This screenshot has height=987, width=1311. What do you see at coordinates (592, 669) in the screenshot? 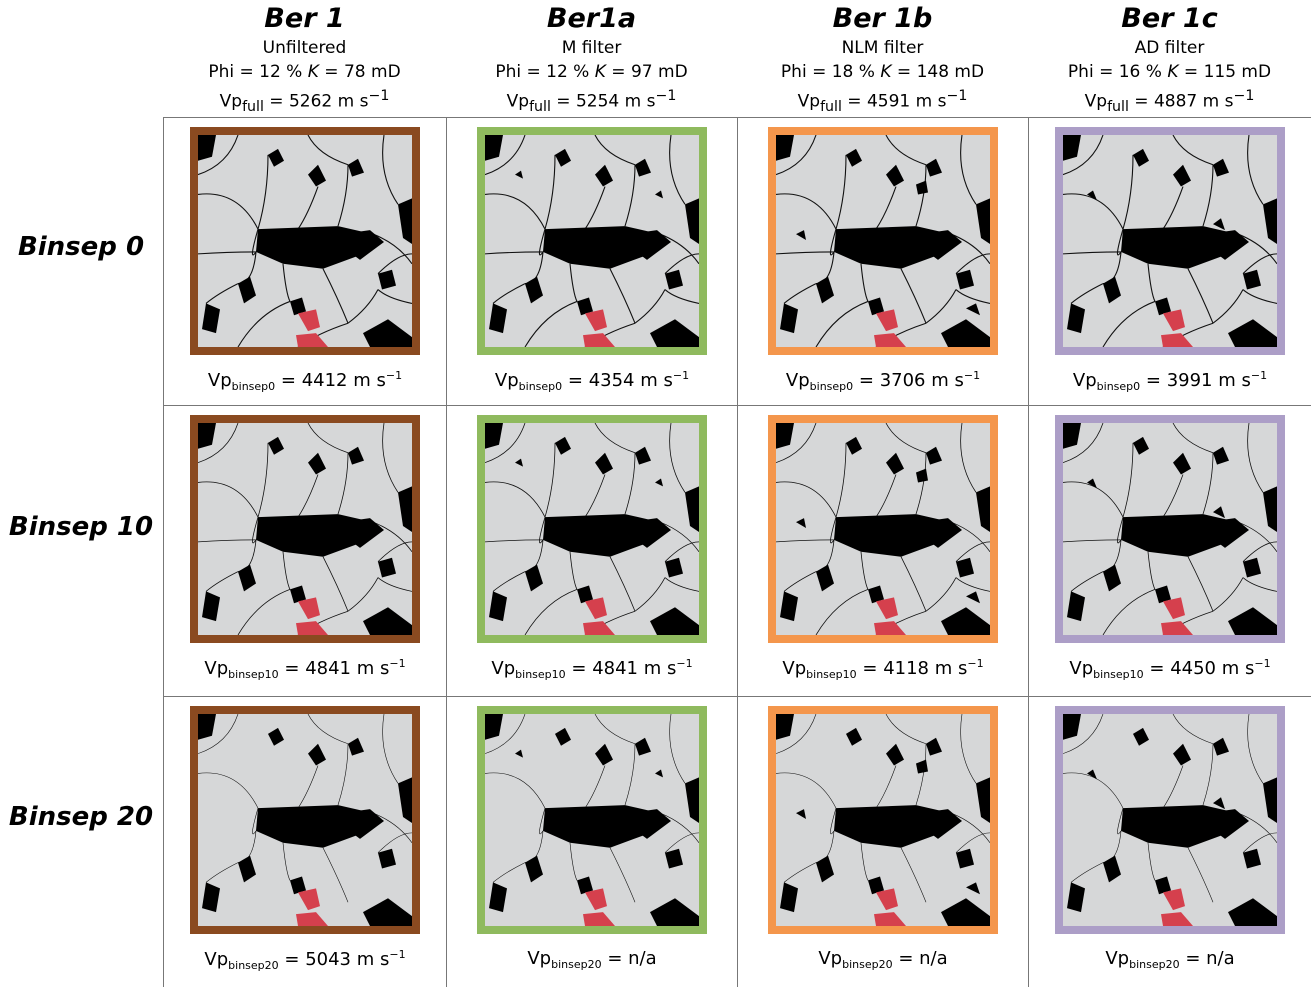
I see `vp-value-label: Vpbinsep10 = 4841 m s−1` at bounding box center [592, 669].